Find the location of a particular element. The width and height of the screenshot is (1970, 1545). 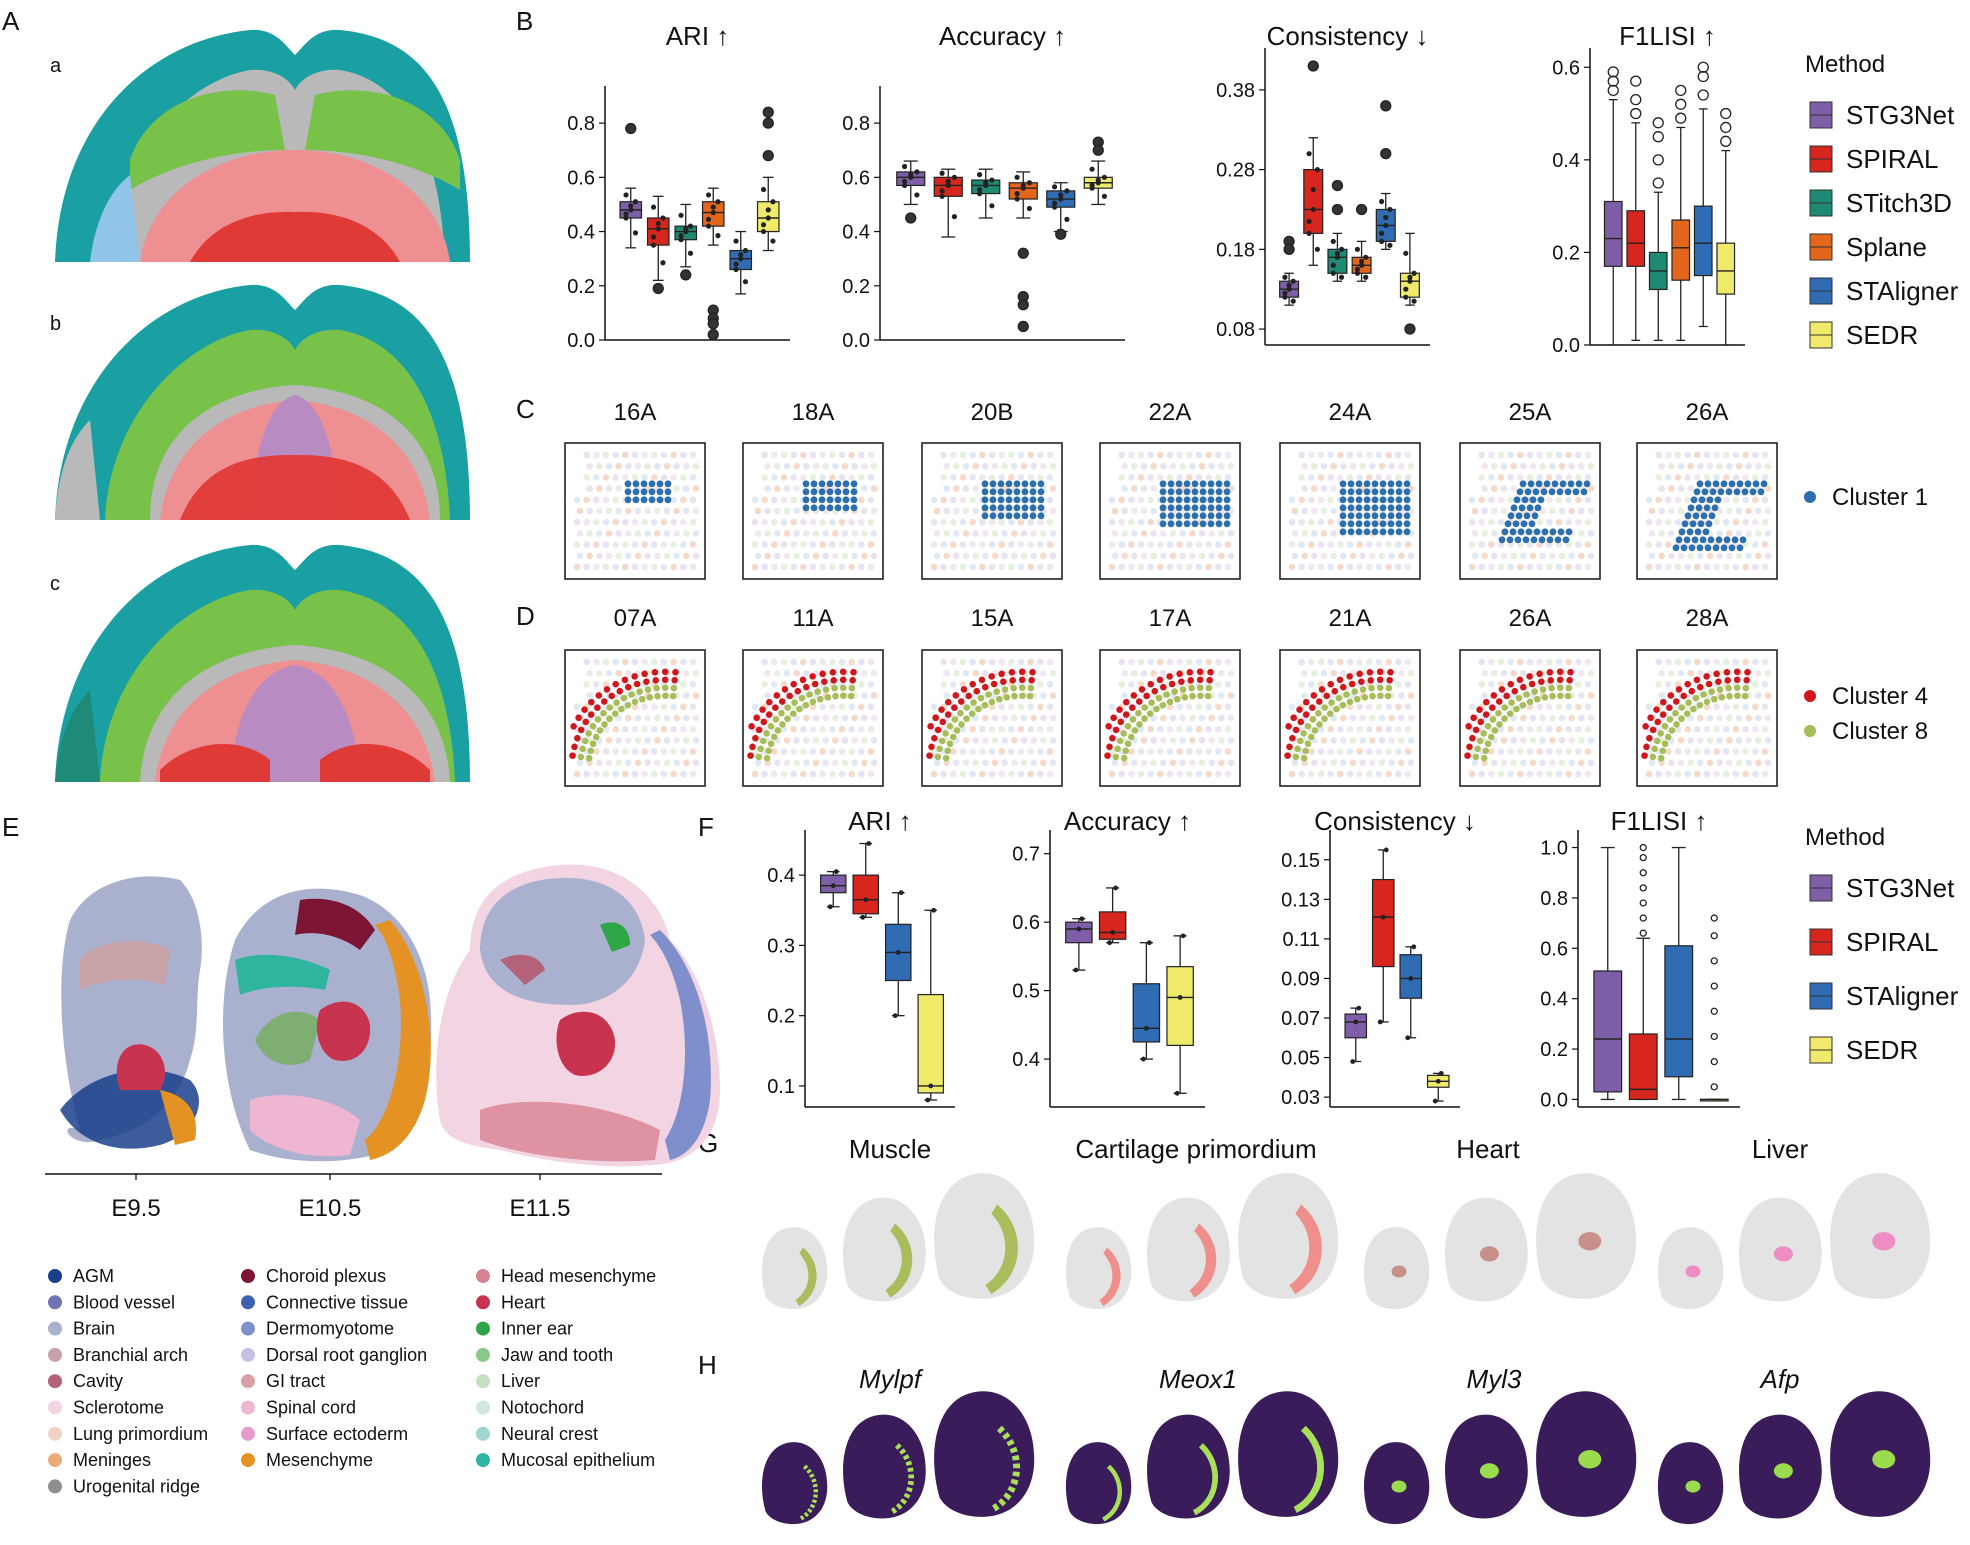

y-tick-label: 0.05 is located at coordinates (1300, 1059).